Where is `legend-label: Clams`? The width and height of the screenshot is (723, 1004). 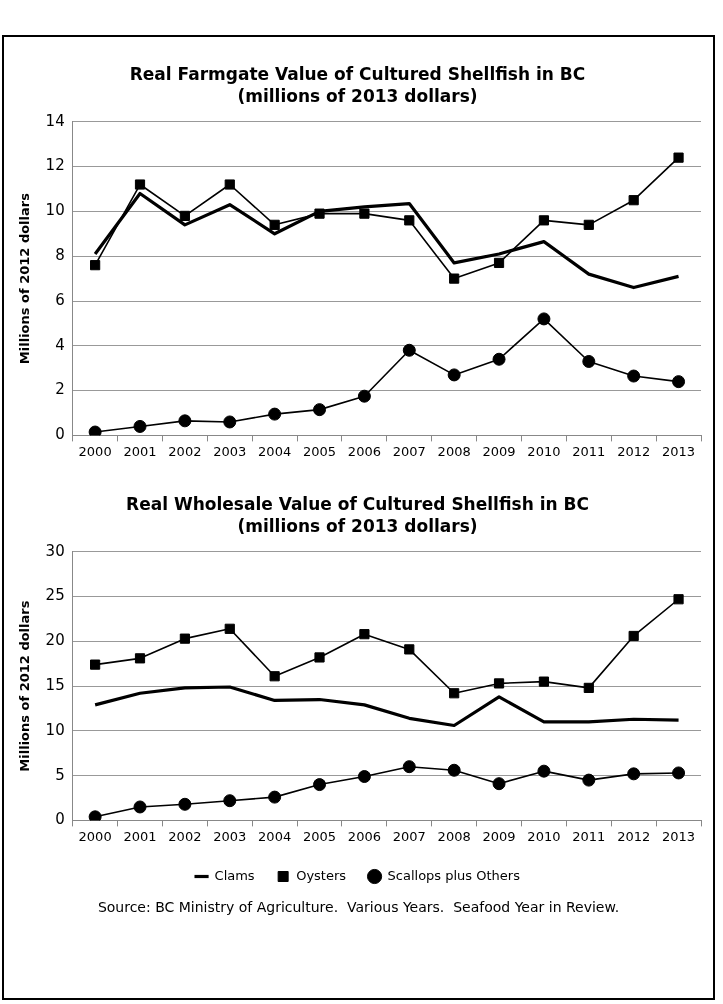 legend-label: Clams is located at coordinates (234, 875).